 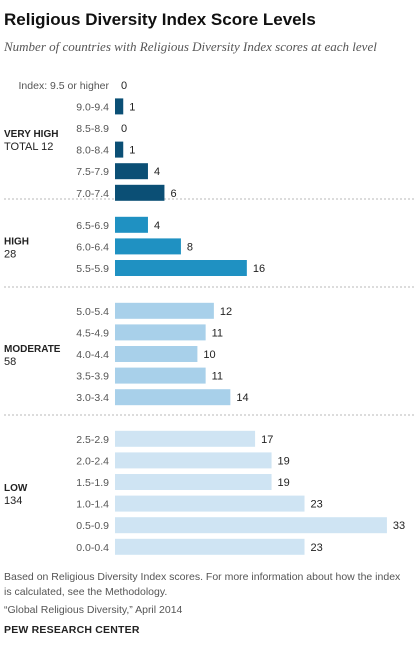 What do you see at coordinates (92, 377) in the screenshot?
I see `category-label: 3.5-3.9` at bounding box center [92, 377].